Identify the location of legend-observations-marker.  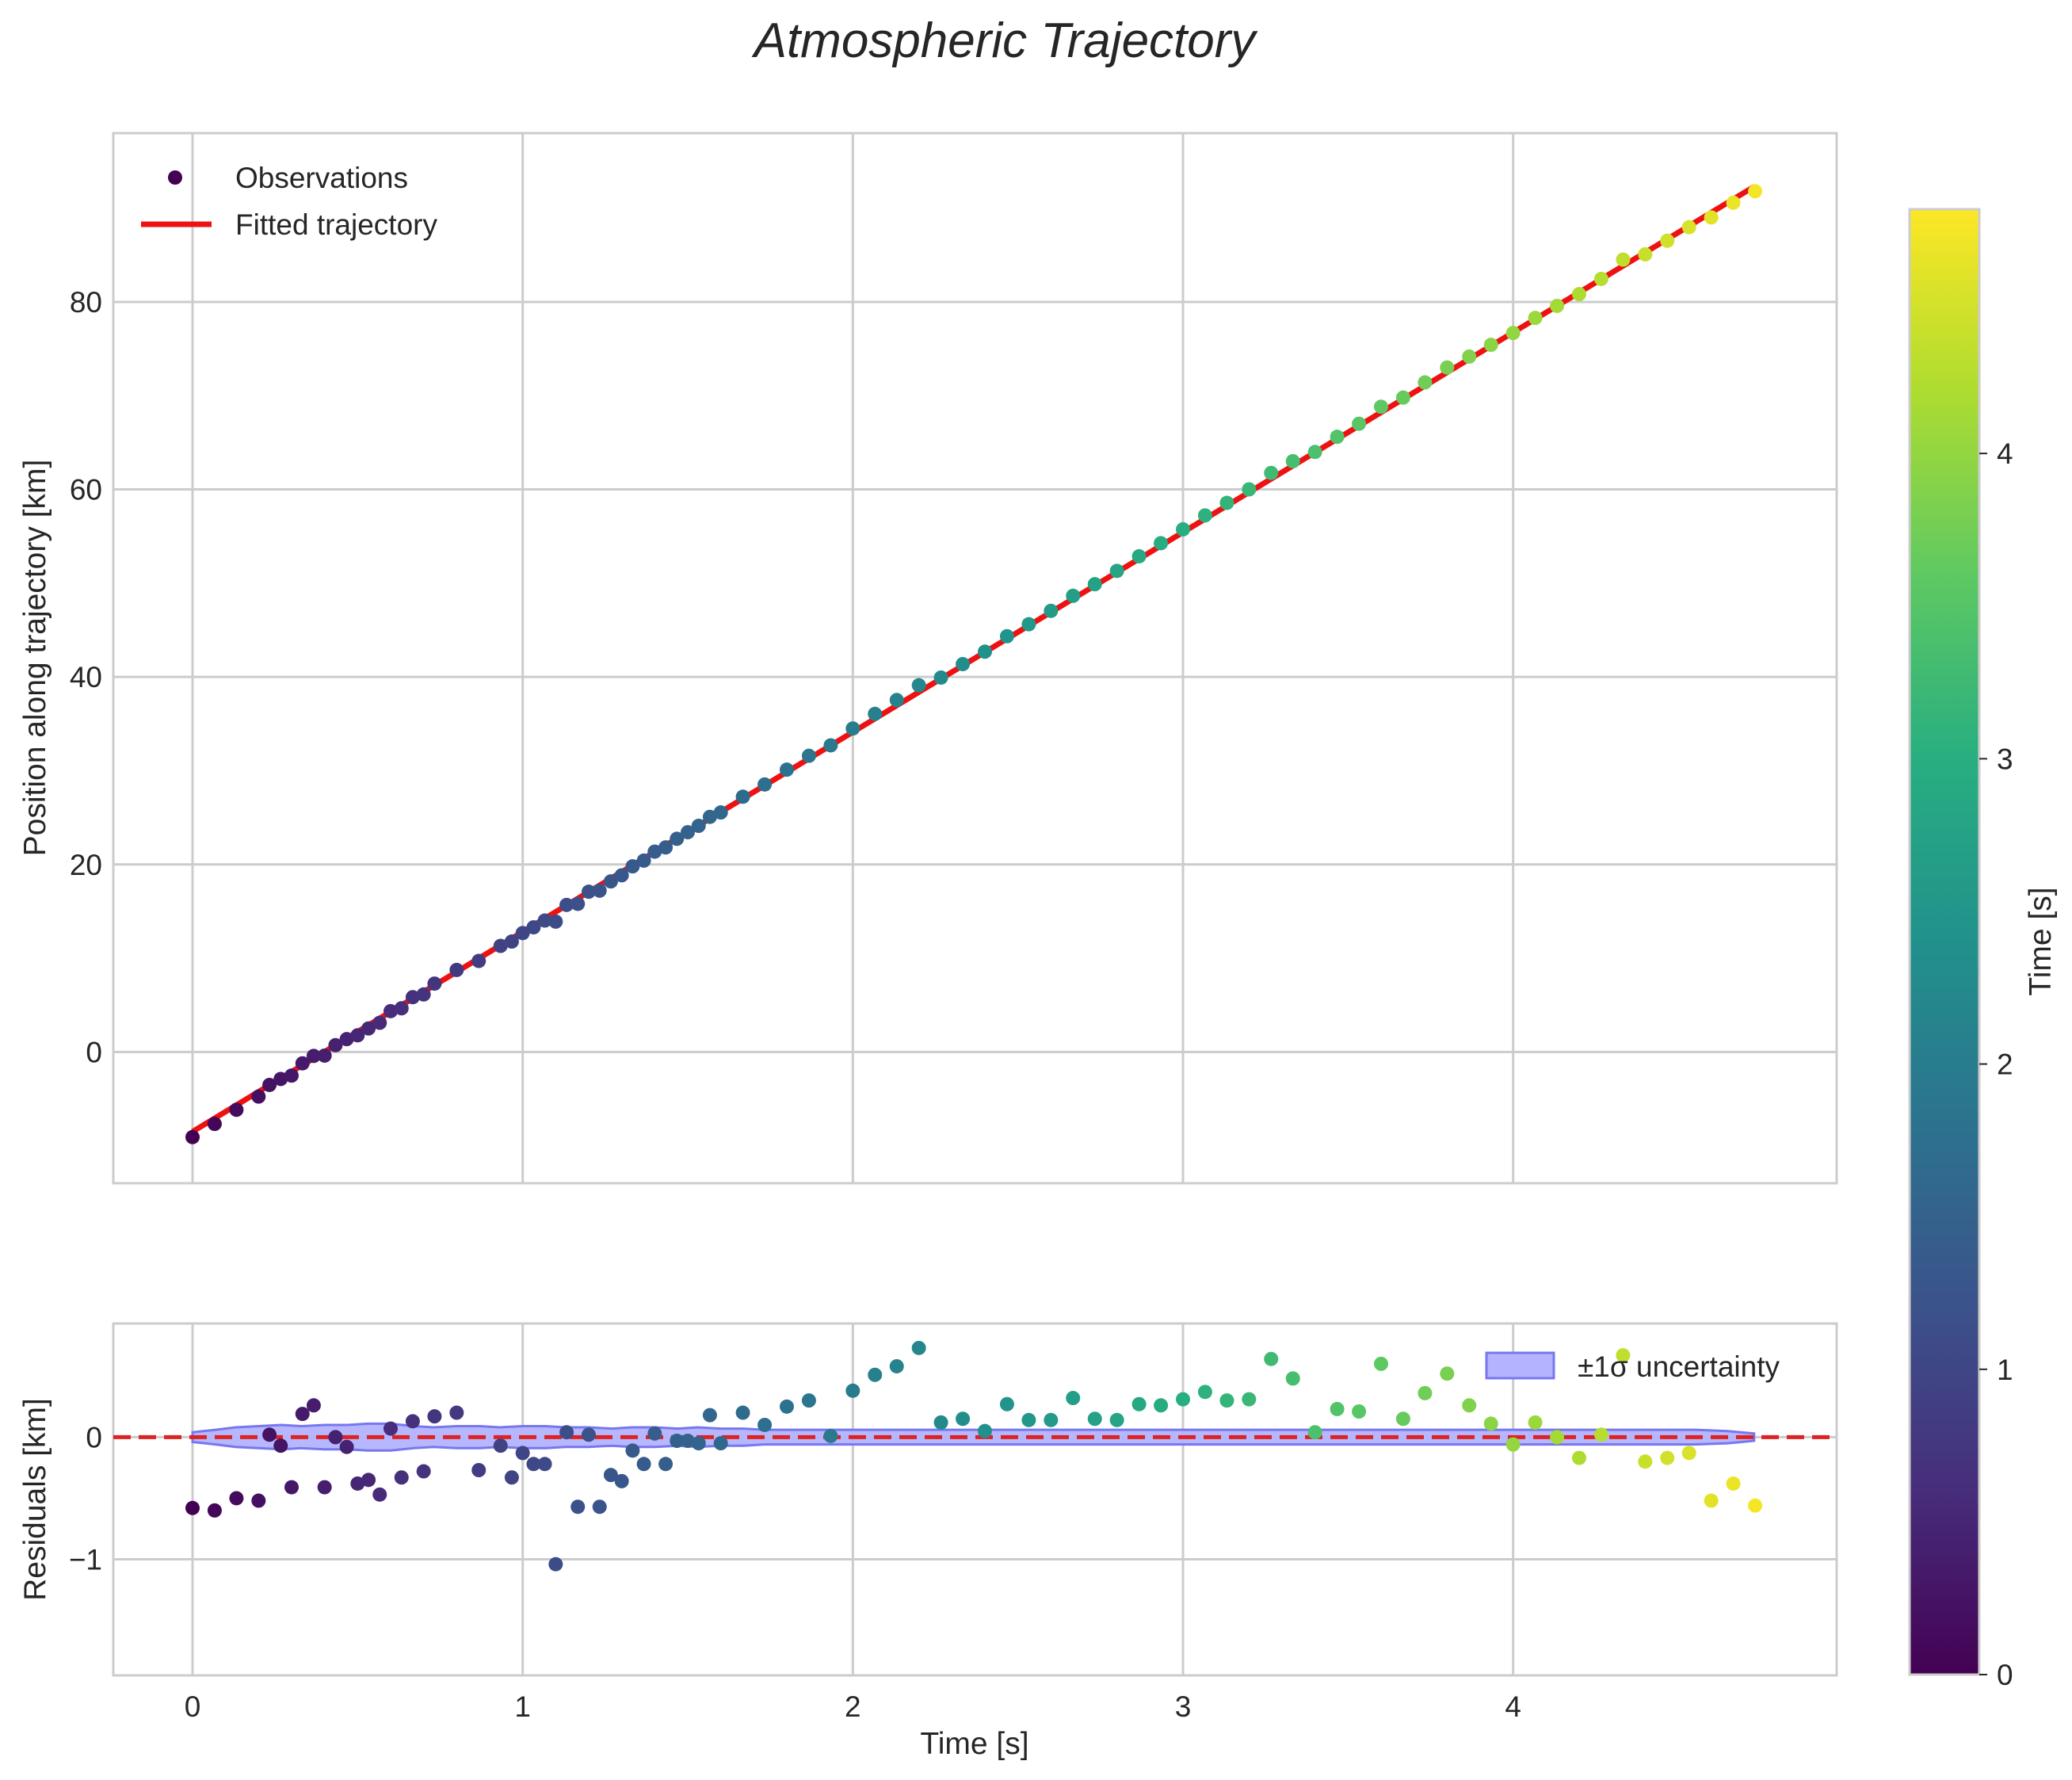
(175, 177).